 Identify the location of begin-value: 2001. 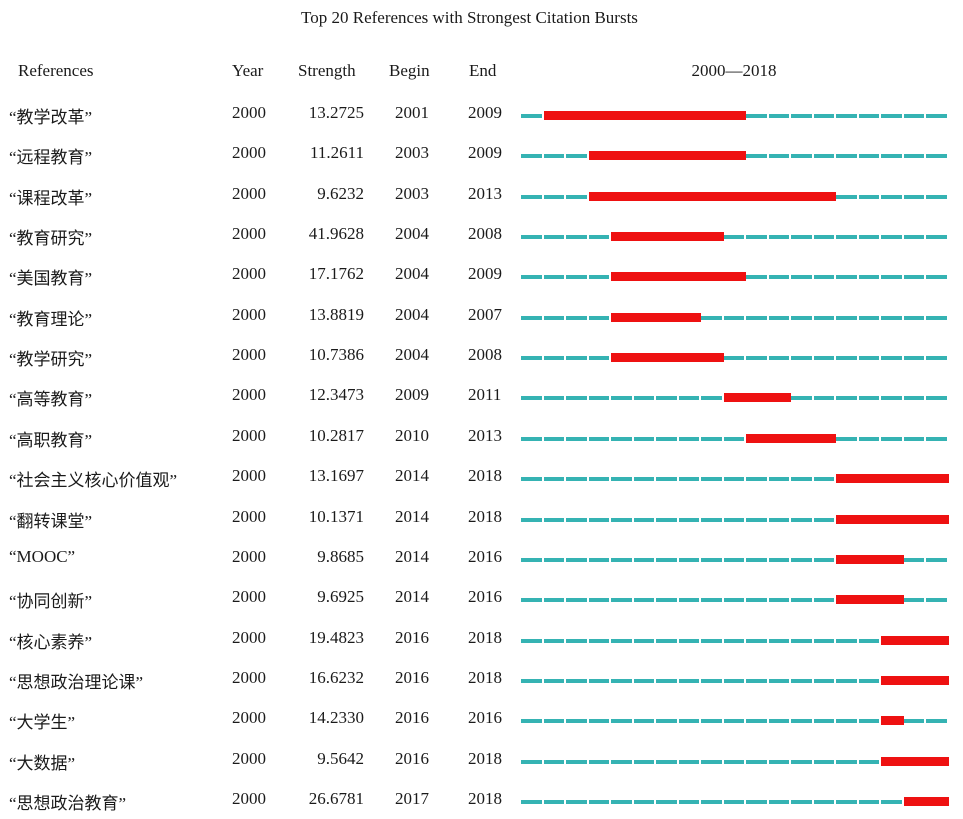
(412, 112).